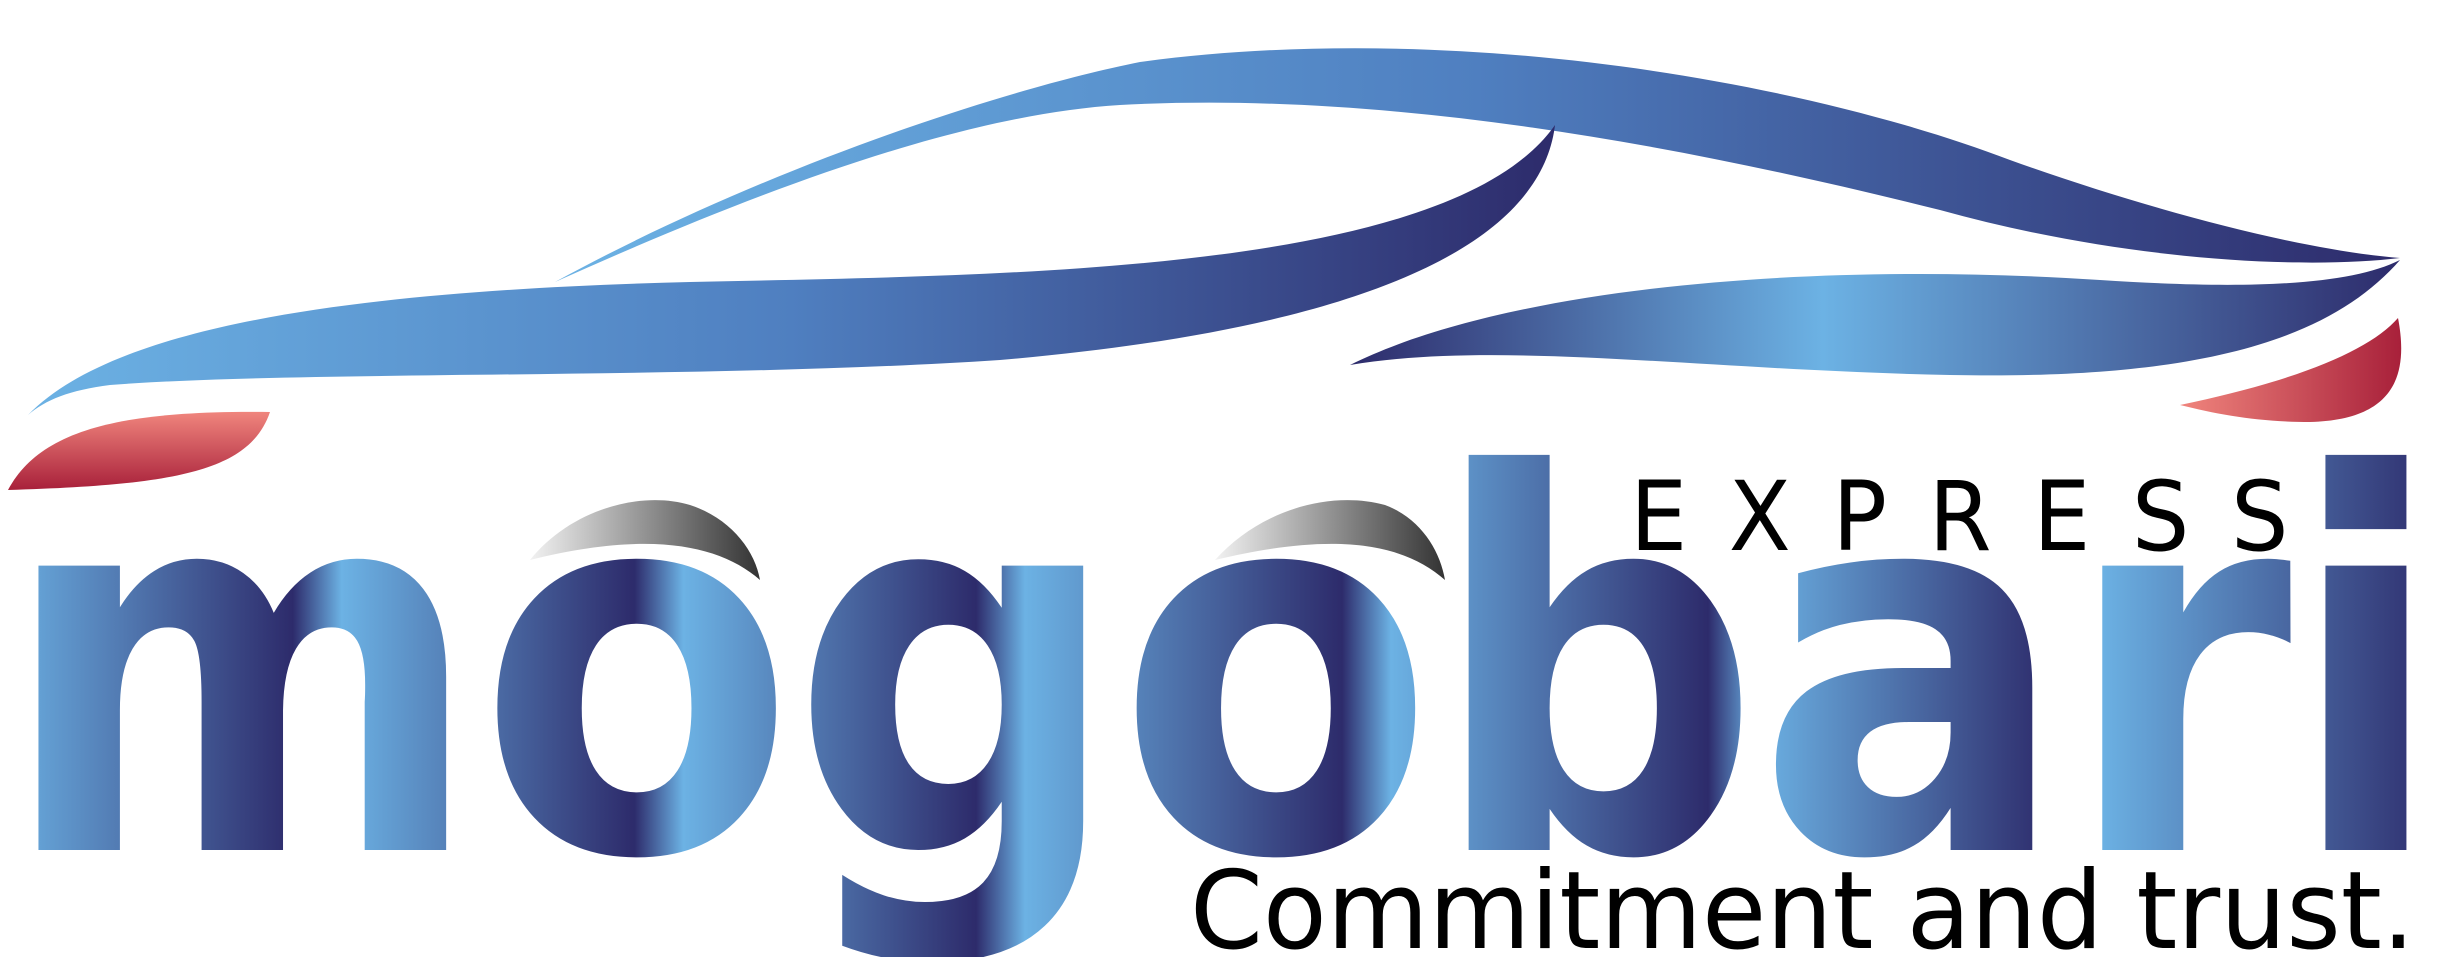  What do you see at coordinates (139, 450) in the screenshot?
I see `front-light-icon` at bounding box center [139, 450].